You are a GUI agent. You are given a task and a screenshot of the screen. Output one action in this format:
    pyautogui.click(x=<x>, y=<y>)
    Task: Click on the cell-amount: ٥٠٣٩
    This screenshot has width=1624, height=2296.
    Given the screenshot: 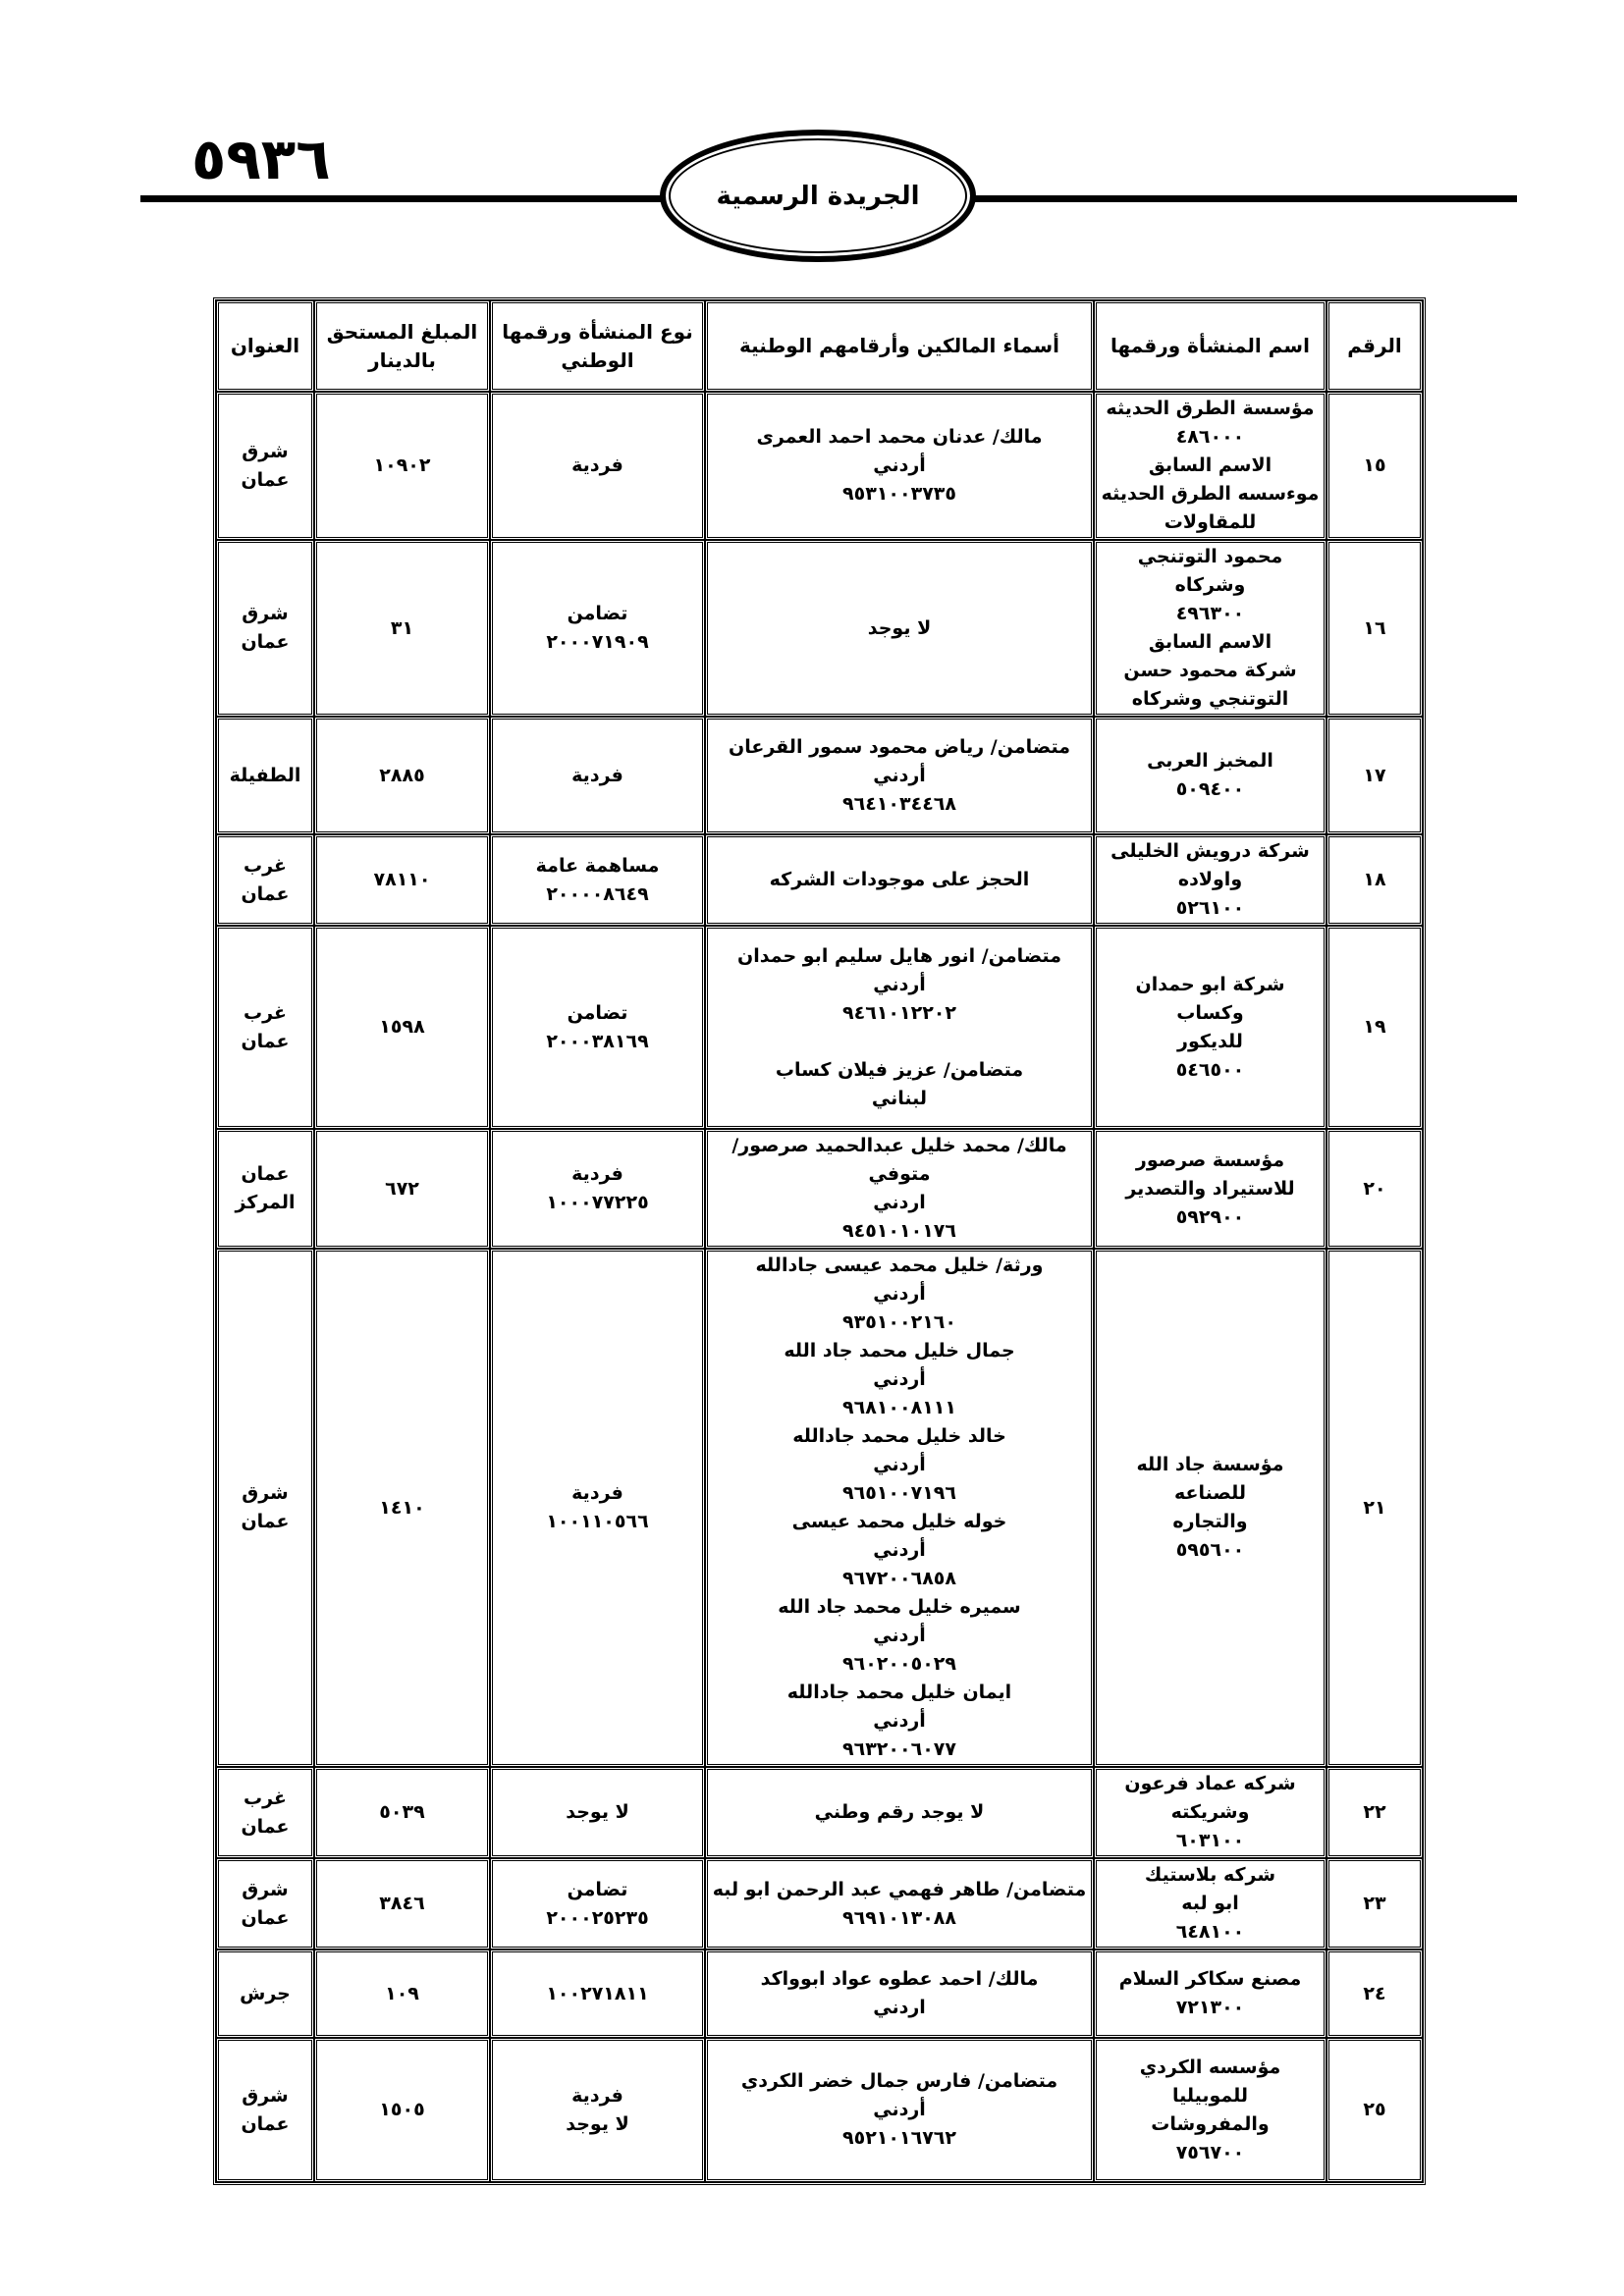 What is the action you would take?
    pyautogui.click(x=402, y=1813)
    